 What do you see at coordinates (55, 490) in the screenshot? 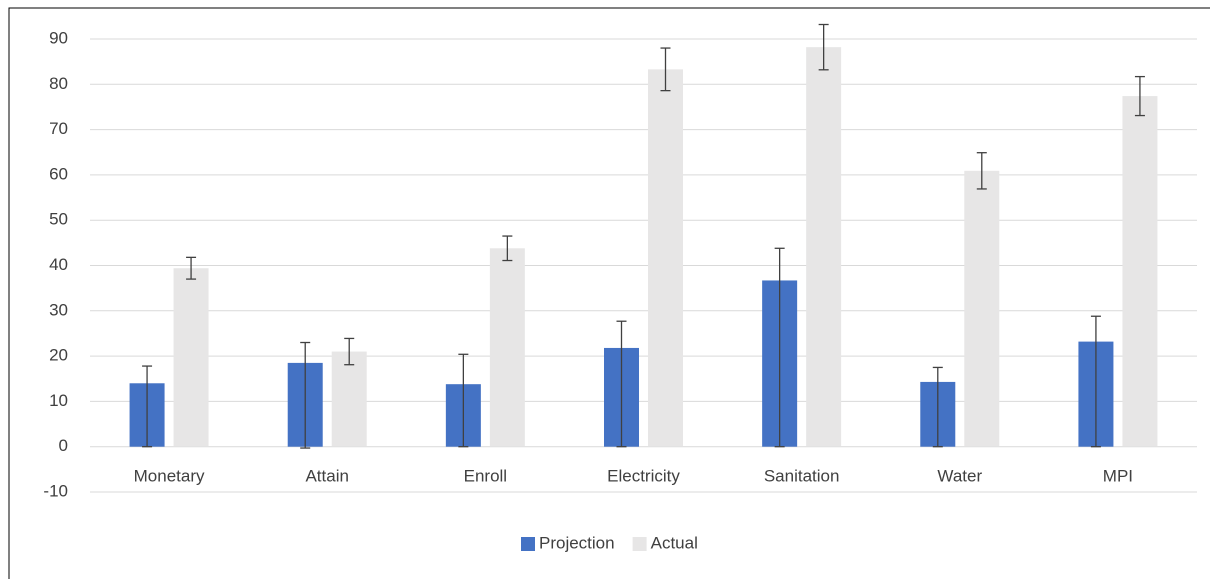
I see `y-tick-label: -10` at bounding box center [55, 490].